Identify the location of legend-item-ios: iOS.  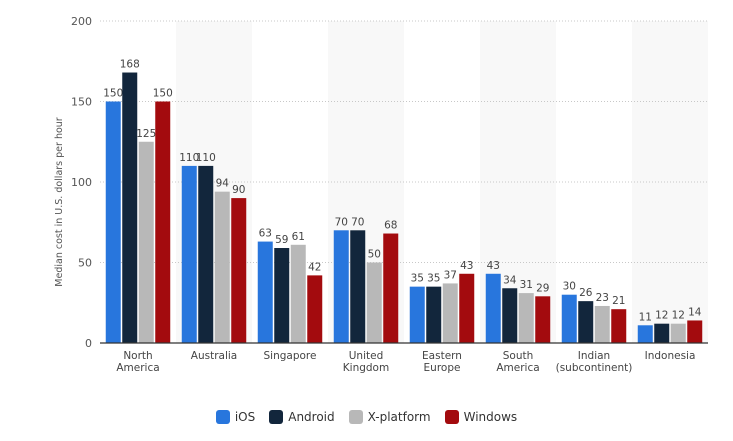
(235, 417).